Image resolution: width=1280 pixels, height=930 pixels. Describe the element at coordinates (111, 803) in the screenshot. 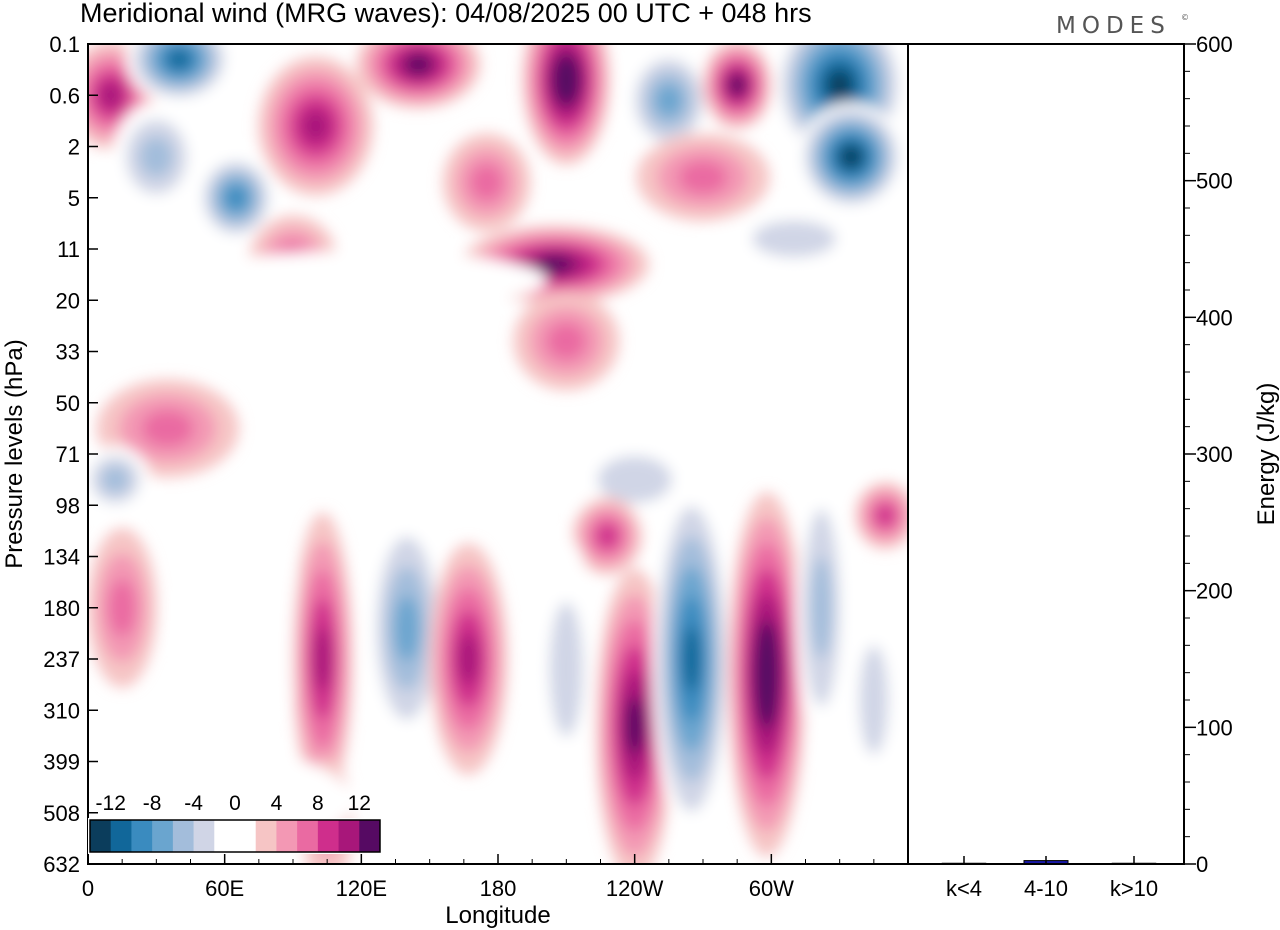

I see `colorbar-label: -12` at that location.